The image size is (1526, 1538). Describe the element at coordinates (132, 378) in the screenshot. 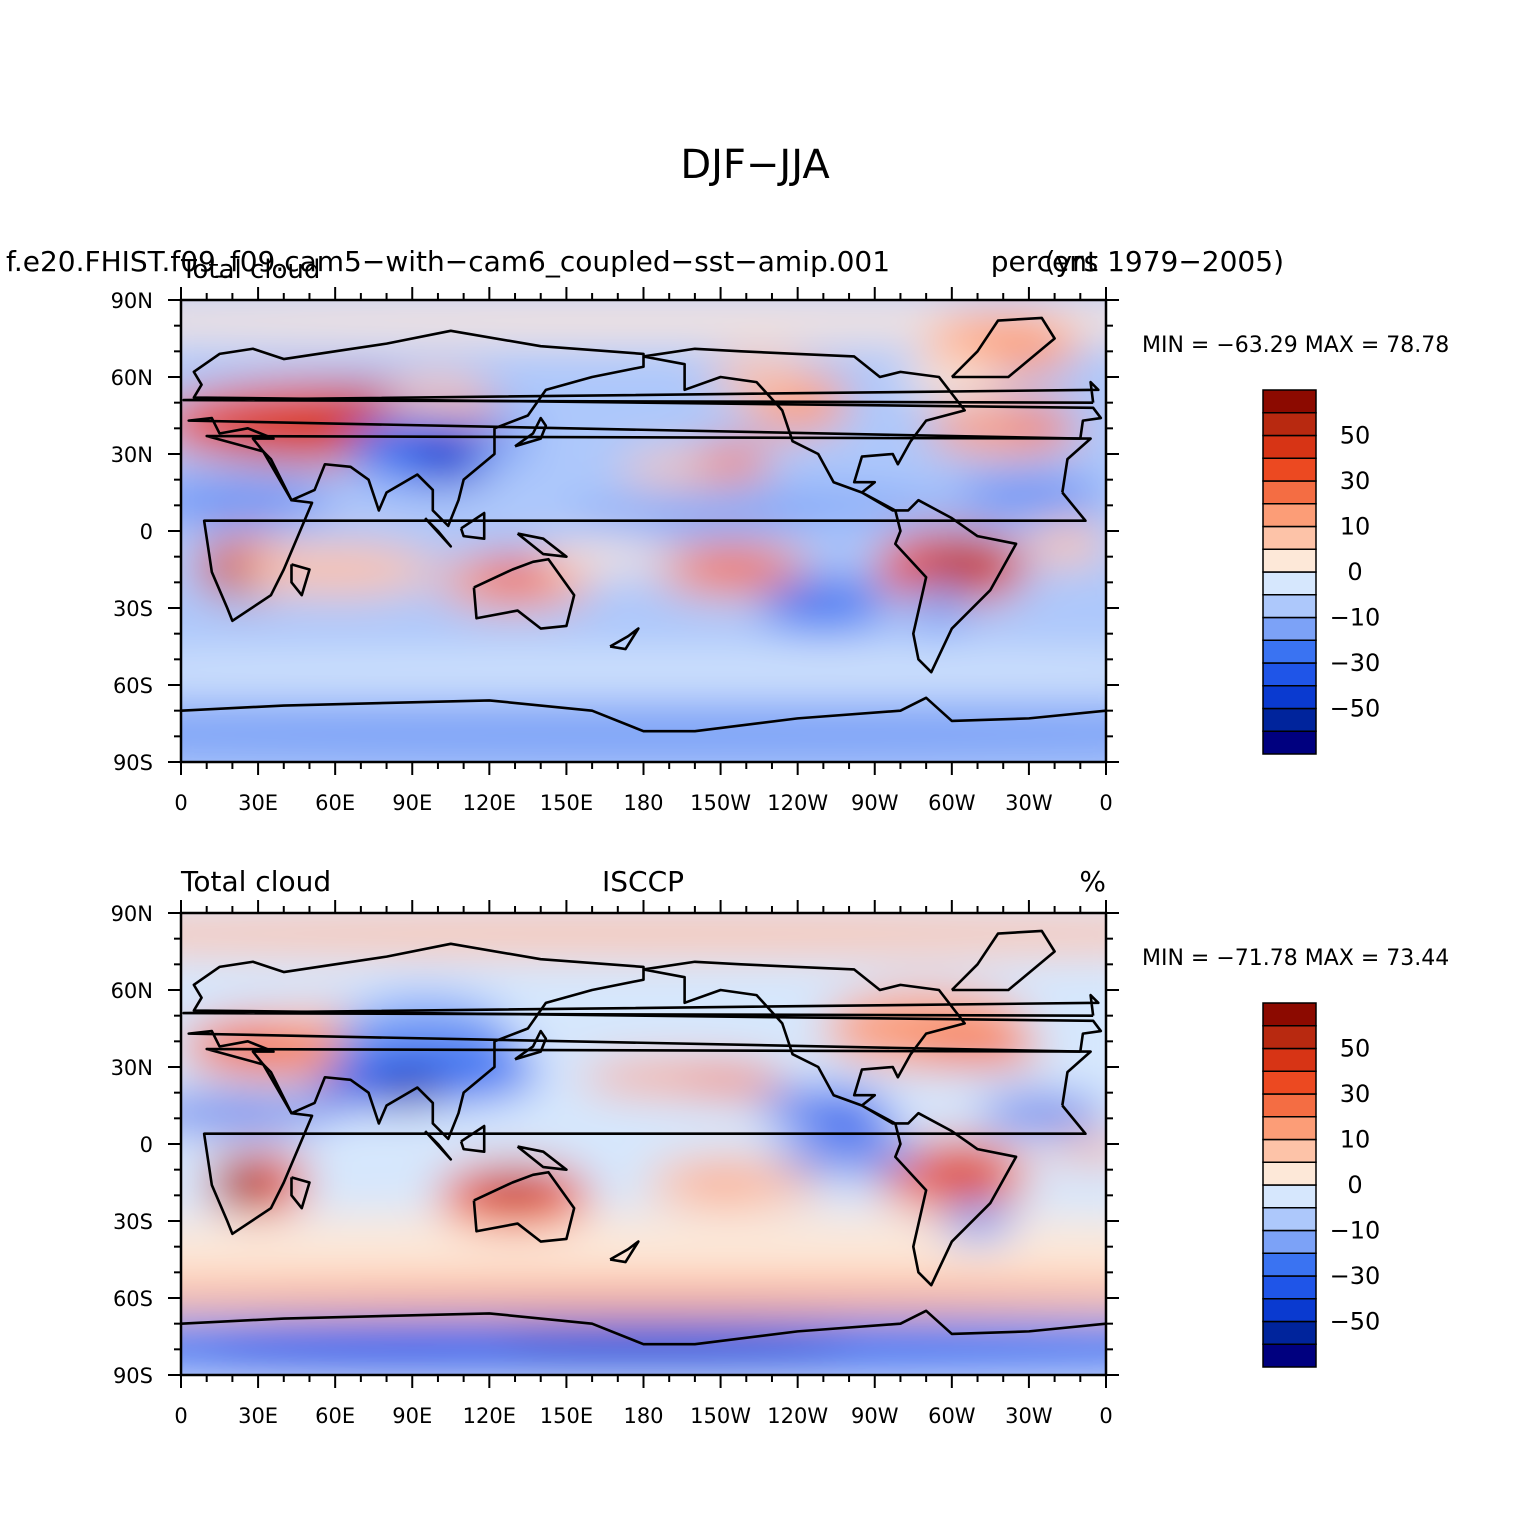

I see `y-tick-label: 60N` at that location.